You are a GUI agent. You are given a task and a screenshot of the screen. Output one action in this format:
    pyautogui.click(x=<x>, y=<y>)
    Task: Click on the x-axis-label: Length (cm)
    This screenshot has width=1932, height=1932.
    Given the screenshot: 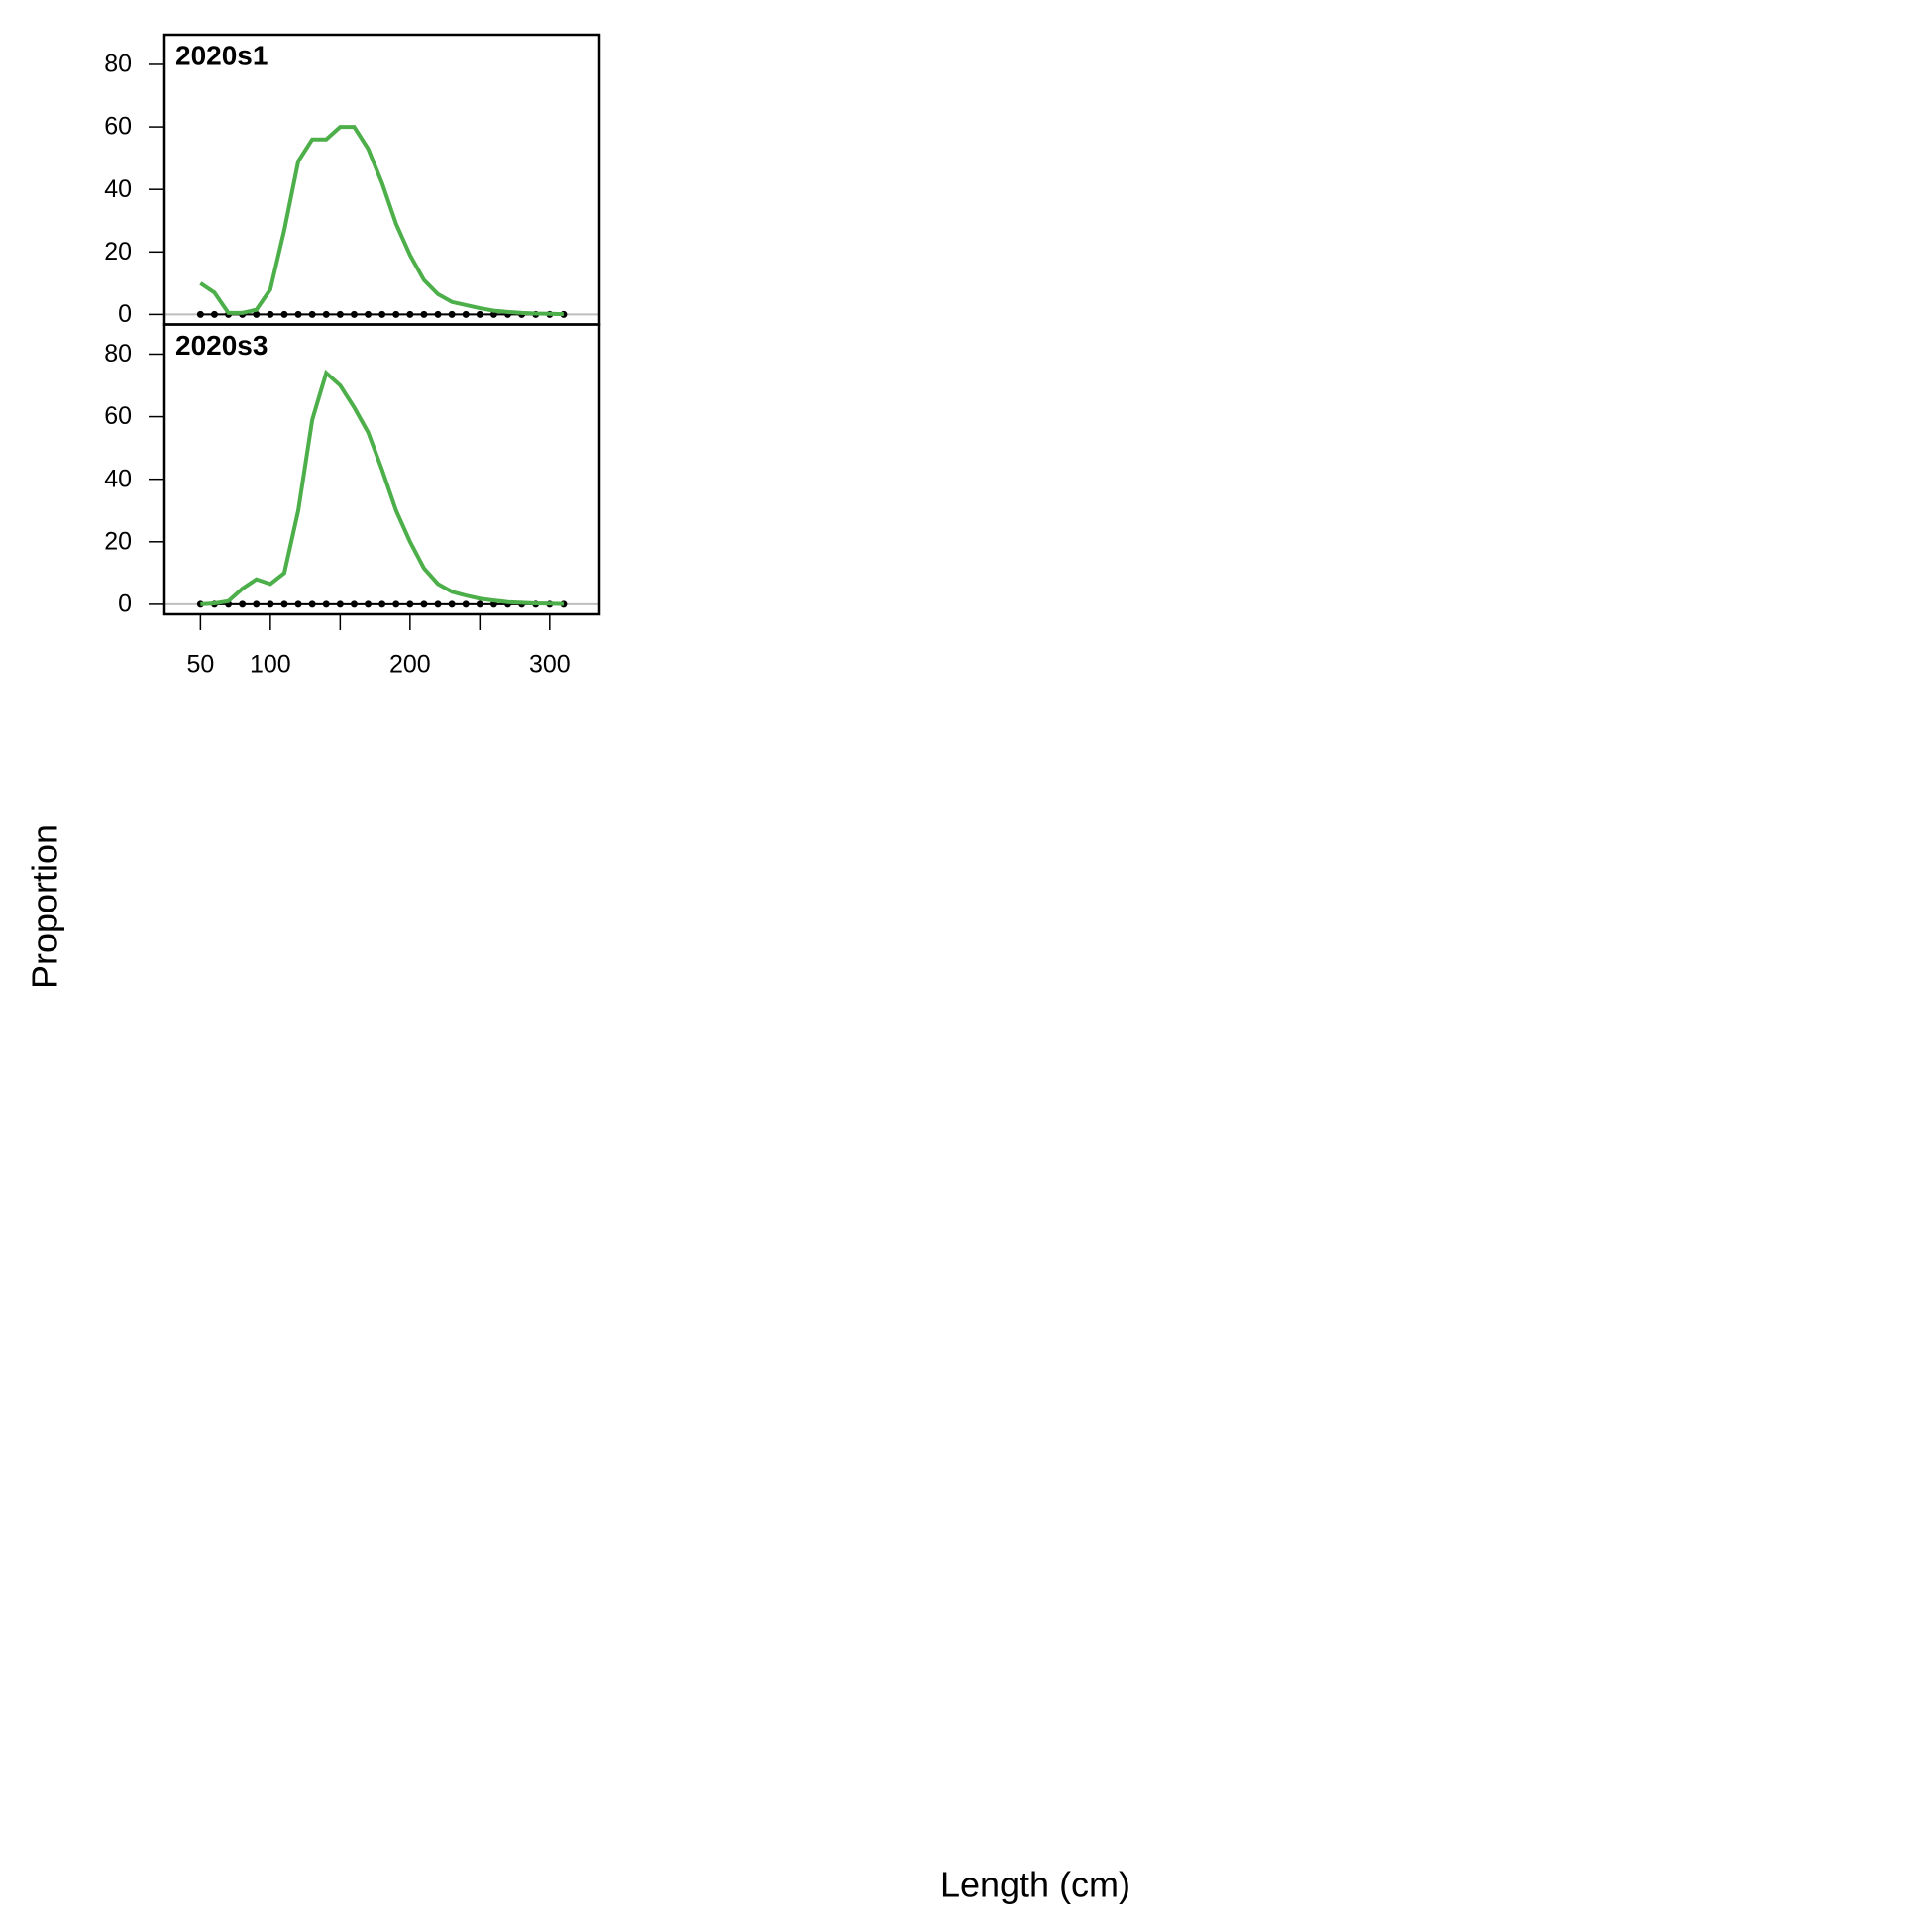 What is the action you would take?
    pyautogui.click(x=1035, y=1885)
    